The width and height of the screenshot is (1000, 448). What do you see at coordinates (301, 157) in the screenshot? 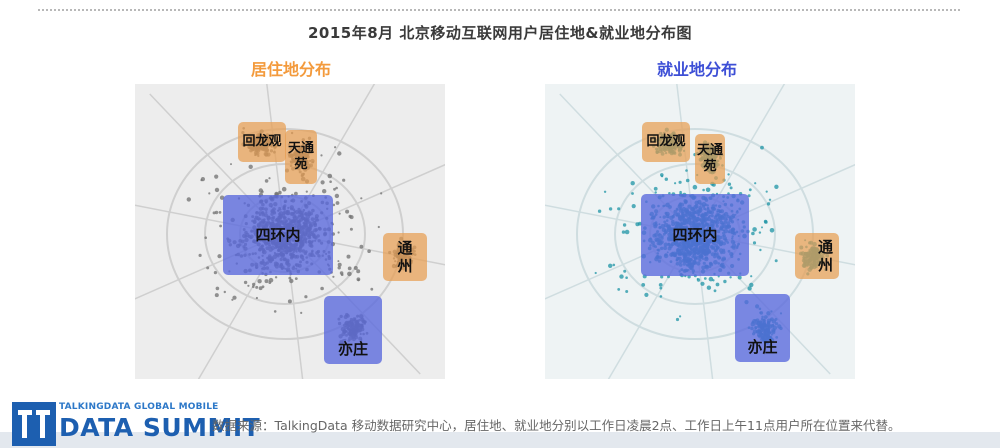
I see `region-tiantongyuan: 天通苑` at bounding box center [301, 157].